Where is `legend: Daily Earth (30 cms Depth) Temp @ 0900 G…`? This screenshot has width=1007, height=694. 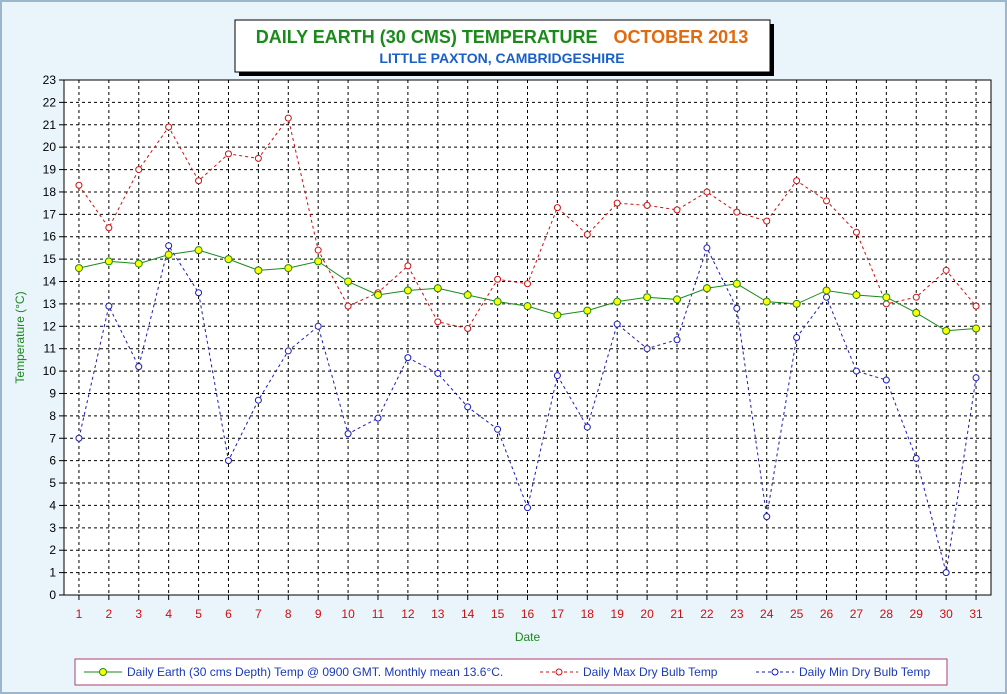
legend: Daily Earth (30 cms Depth) Temp @ 0900 G… is located at coordinates (507, 672).